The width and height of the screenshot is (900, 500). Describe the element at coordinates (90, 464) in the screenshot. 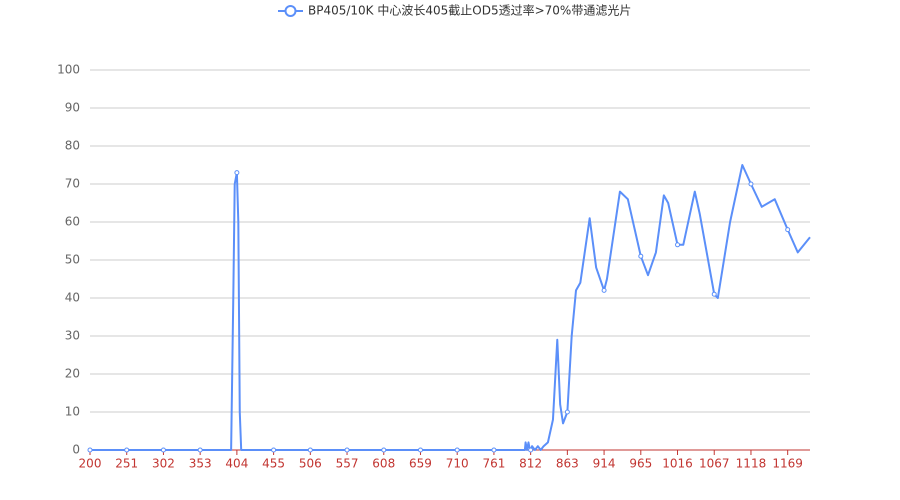

I see `x-tick-label: 200` at that location.